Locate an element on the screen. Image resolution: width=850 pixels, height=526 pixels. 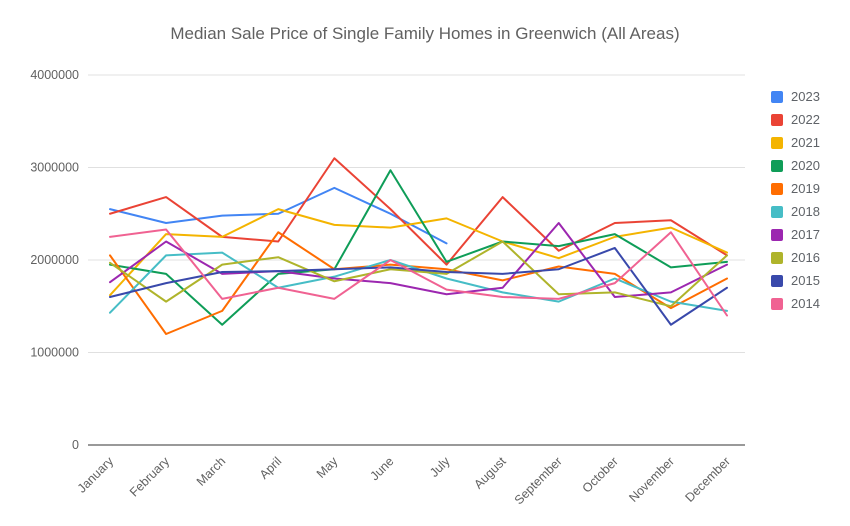
x-axis-tick-label: May is located at coordinates (327, 467).